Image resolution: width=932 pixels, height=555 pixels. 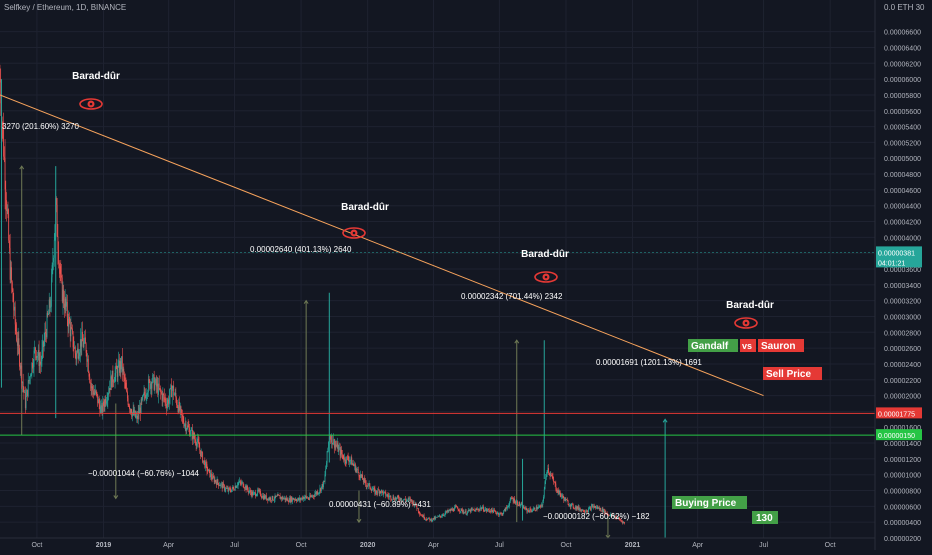 What do you see at coordinates (41, 126) in the screenshot?
I see `measure-label-1: 3270 (201.60%) 3270` at bounding box center [41, 126].